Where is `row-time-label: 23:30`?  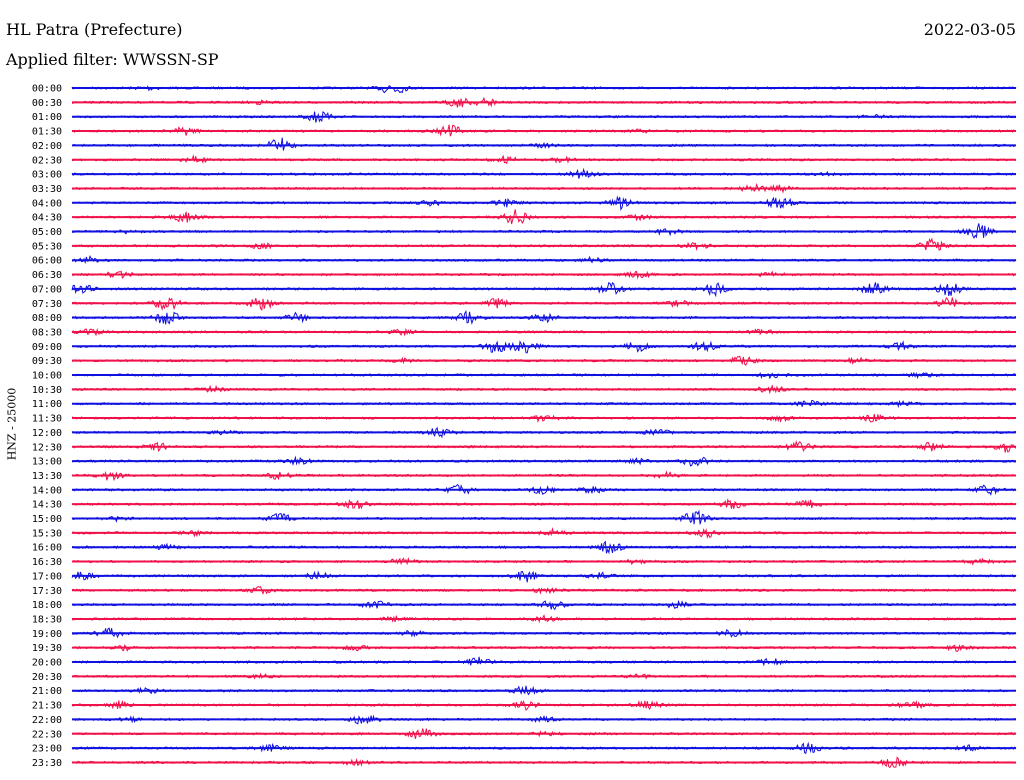
row-time-label: 23:30 is located at coordinates (47, 763).